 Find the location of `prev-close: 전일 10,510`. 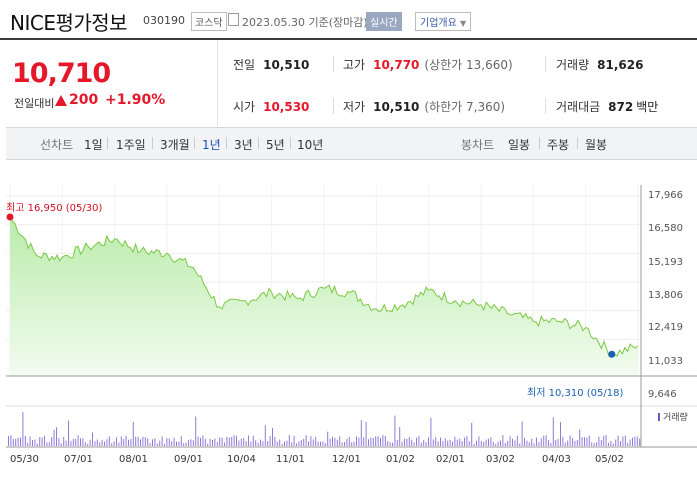

prev-close: 전일 10,510 is located at coordinates (271, 64).